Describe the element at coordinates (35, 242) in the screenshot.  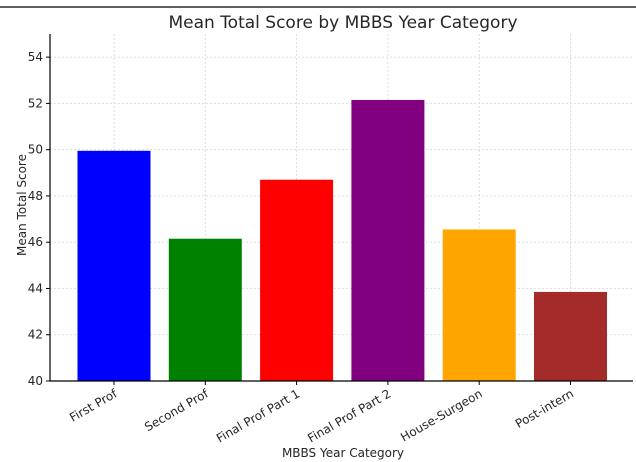
I see `y-tick-label: 46` at that location.